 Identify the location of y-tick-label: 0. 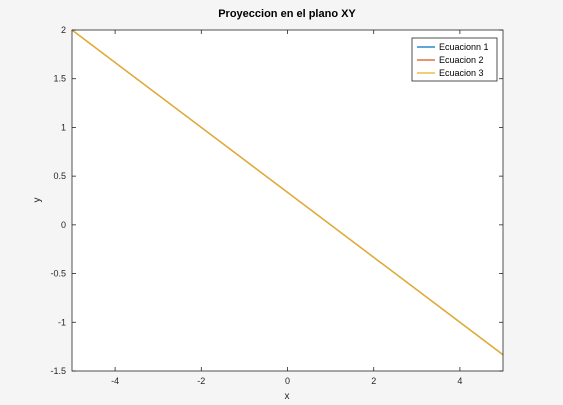
(63, 225).